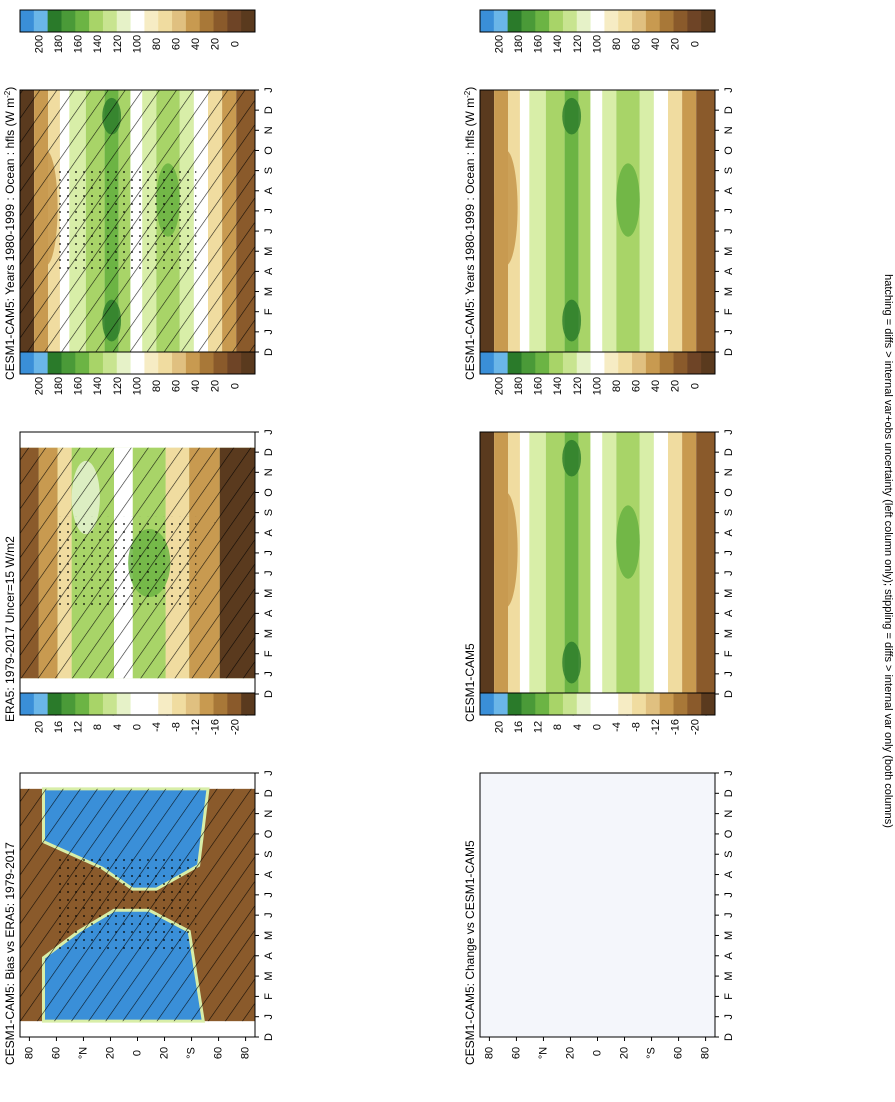  What do you see at coordinates (177, 727) in the screenshot?
I see `colorbar-tick-label: -8` at bounding box center [177, 727].